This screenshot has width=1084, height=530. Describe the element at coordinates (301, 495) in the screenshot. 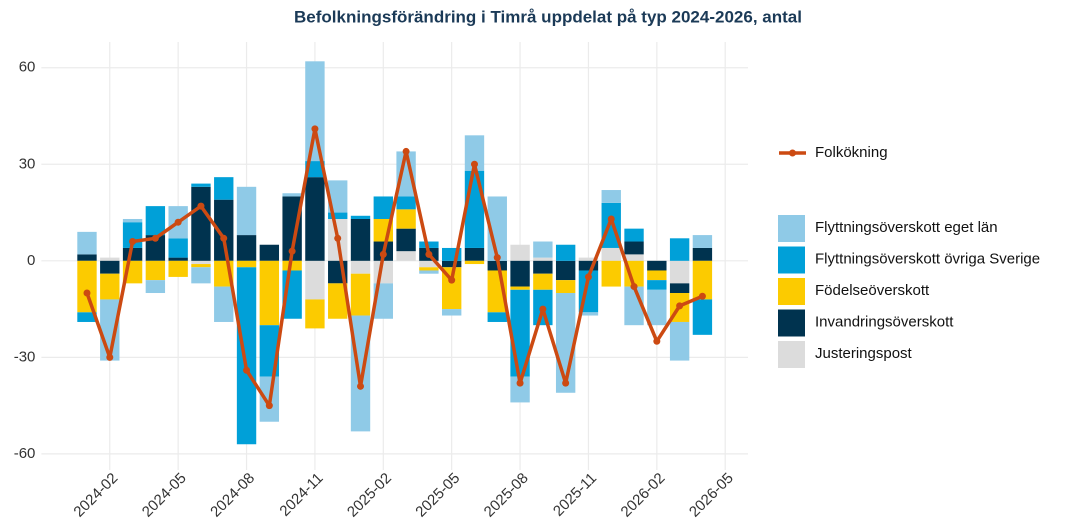

I see `x-tick-label: 2024-11` at that location.